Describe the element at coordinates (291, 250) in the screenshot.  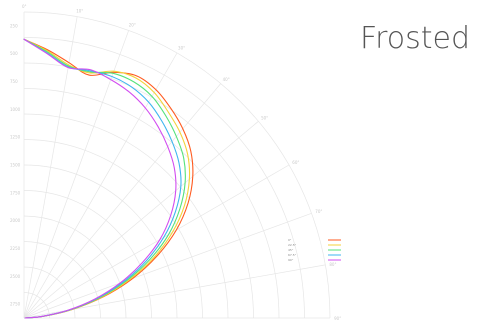
I see `legend-label: 45°` at that location.